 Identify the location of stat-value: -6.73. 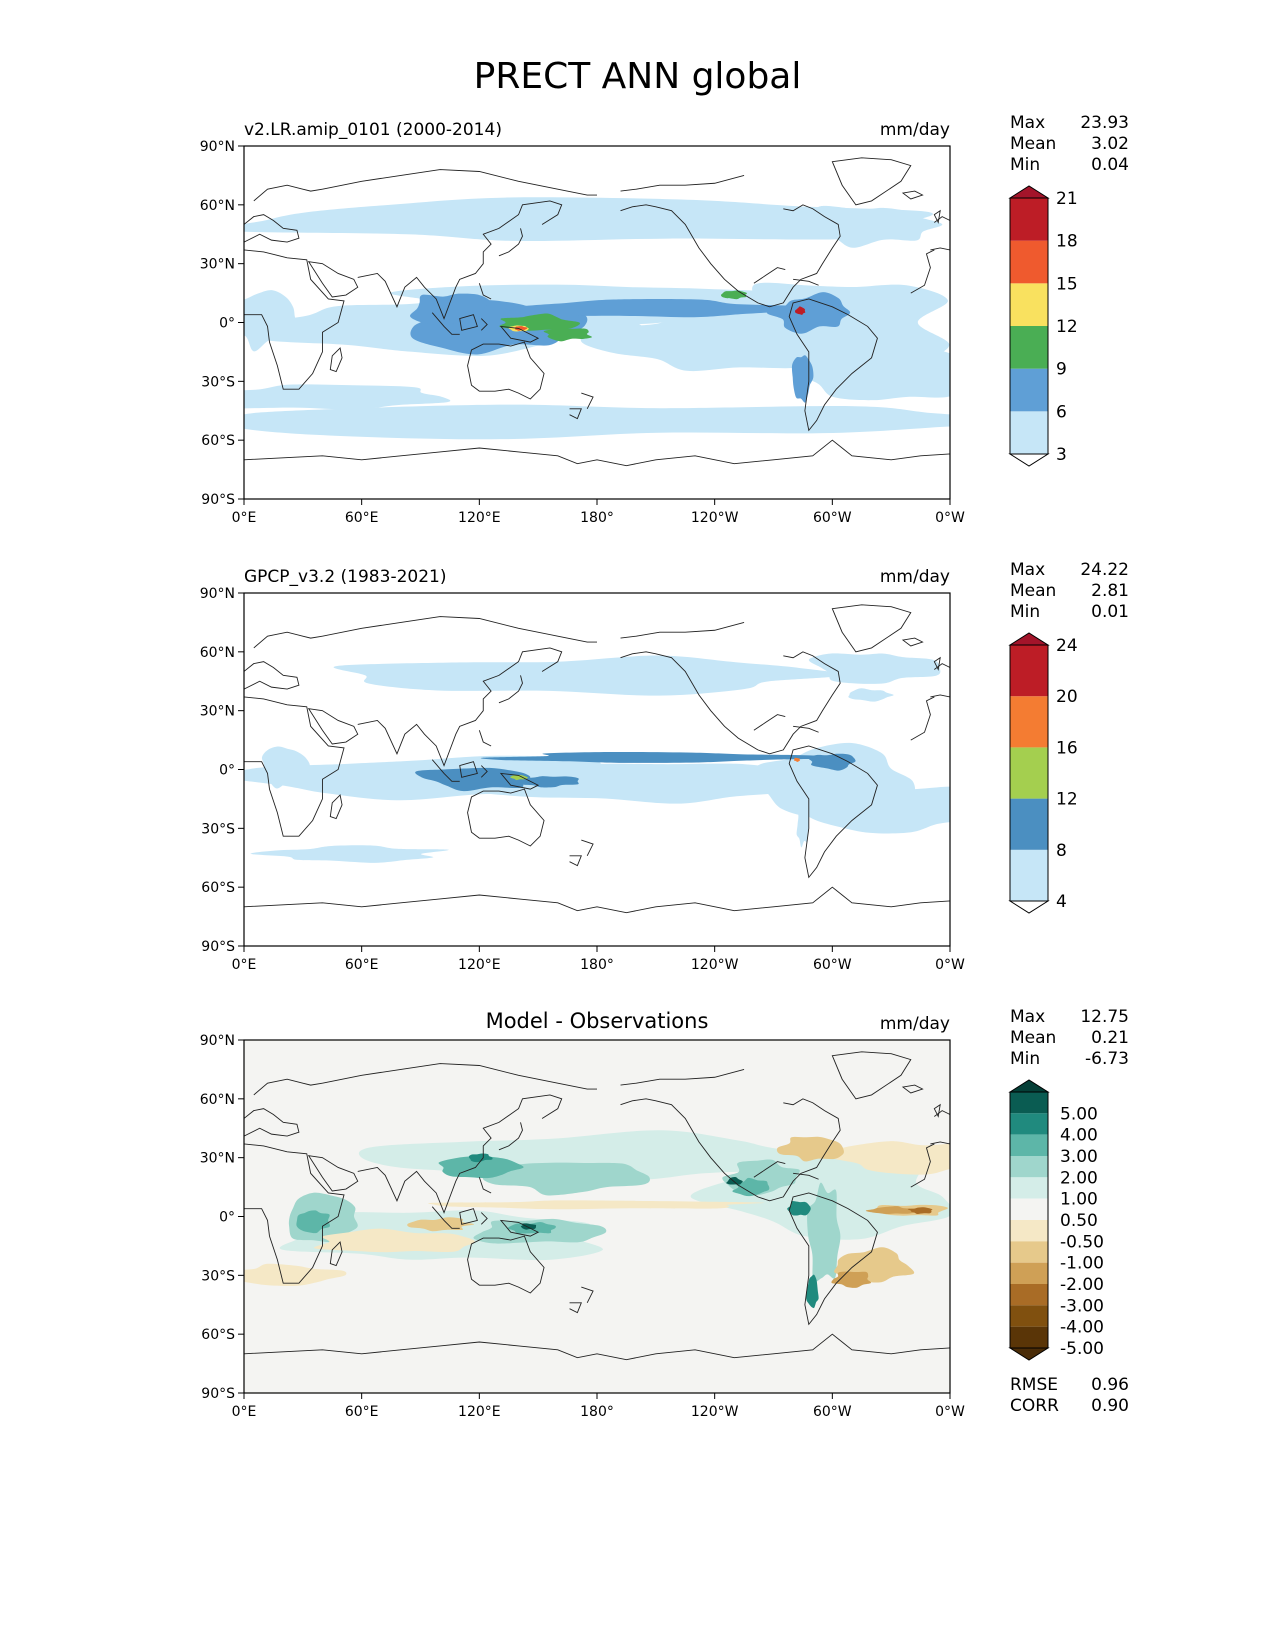
(1107, 1059).